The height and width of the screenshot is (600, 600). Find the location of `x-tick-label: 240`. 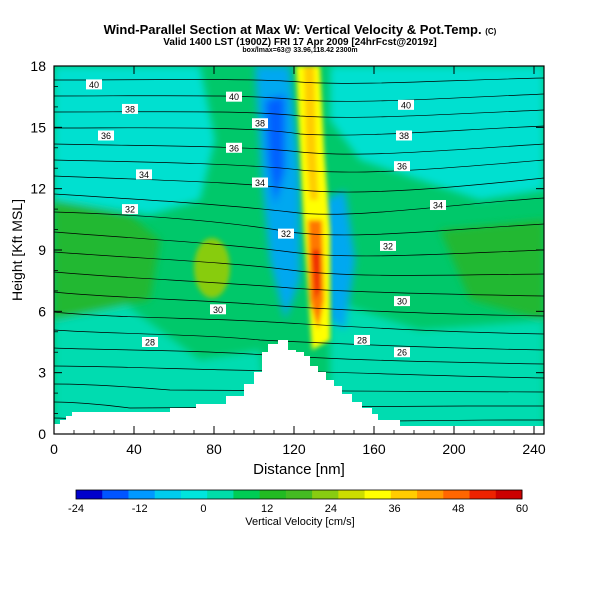

x-tick-label: 240 is located at coordinates (534, 449).